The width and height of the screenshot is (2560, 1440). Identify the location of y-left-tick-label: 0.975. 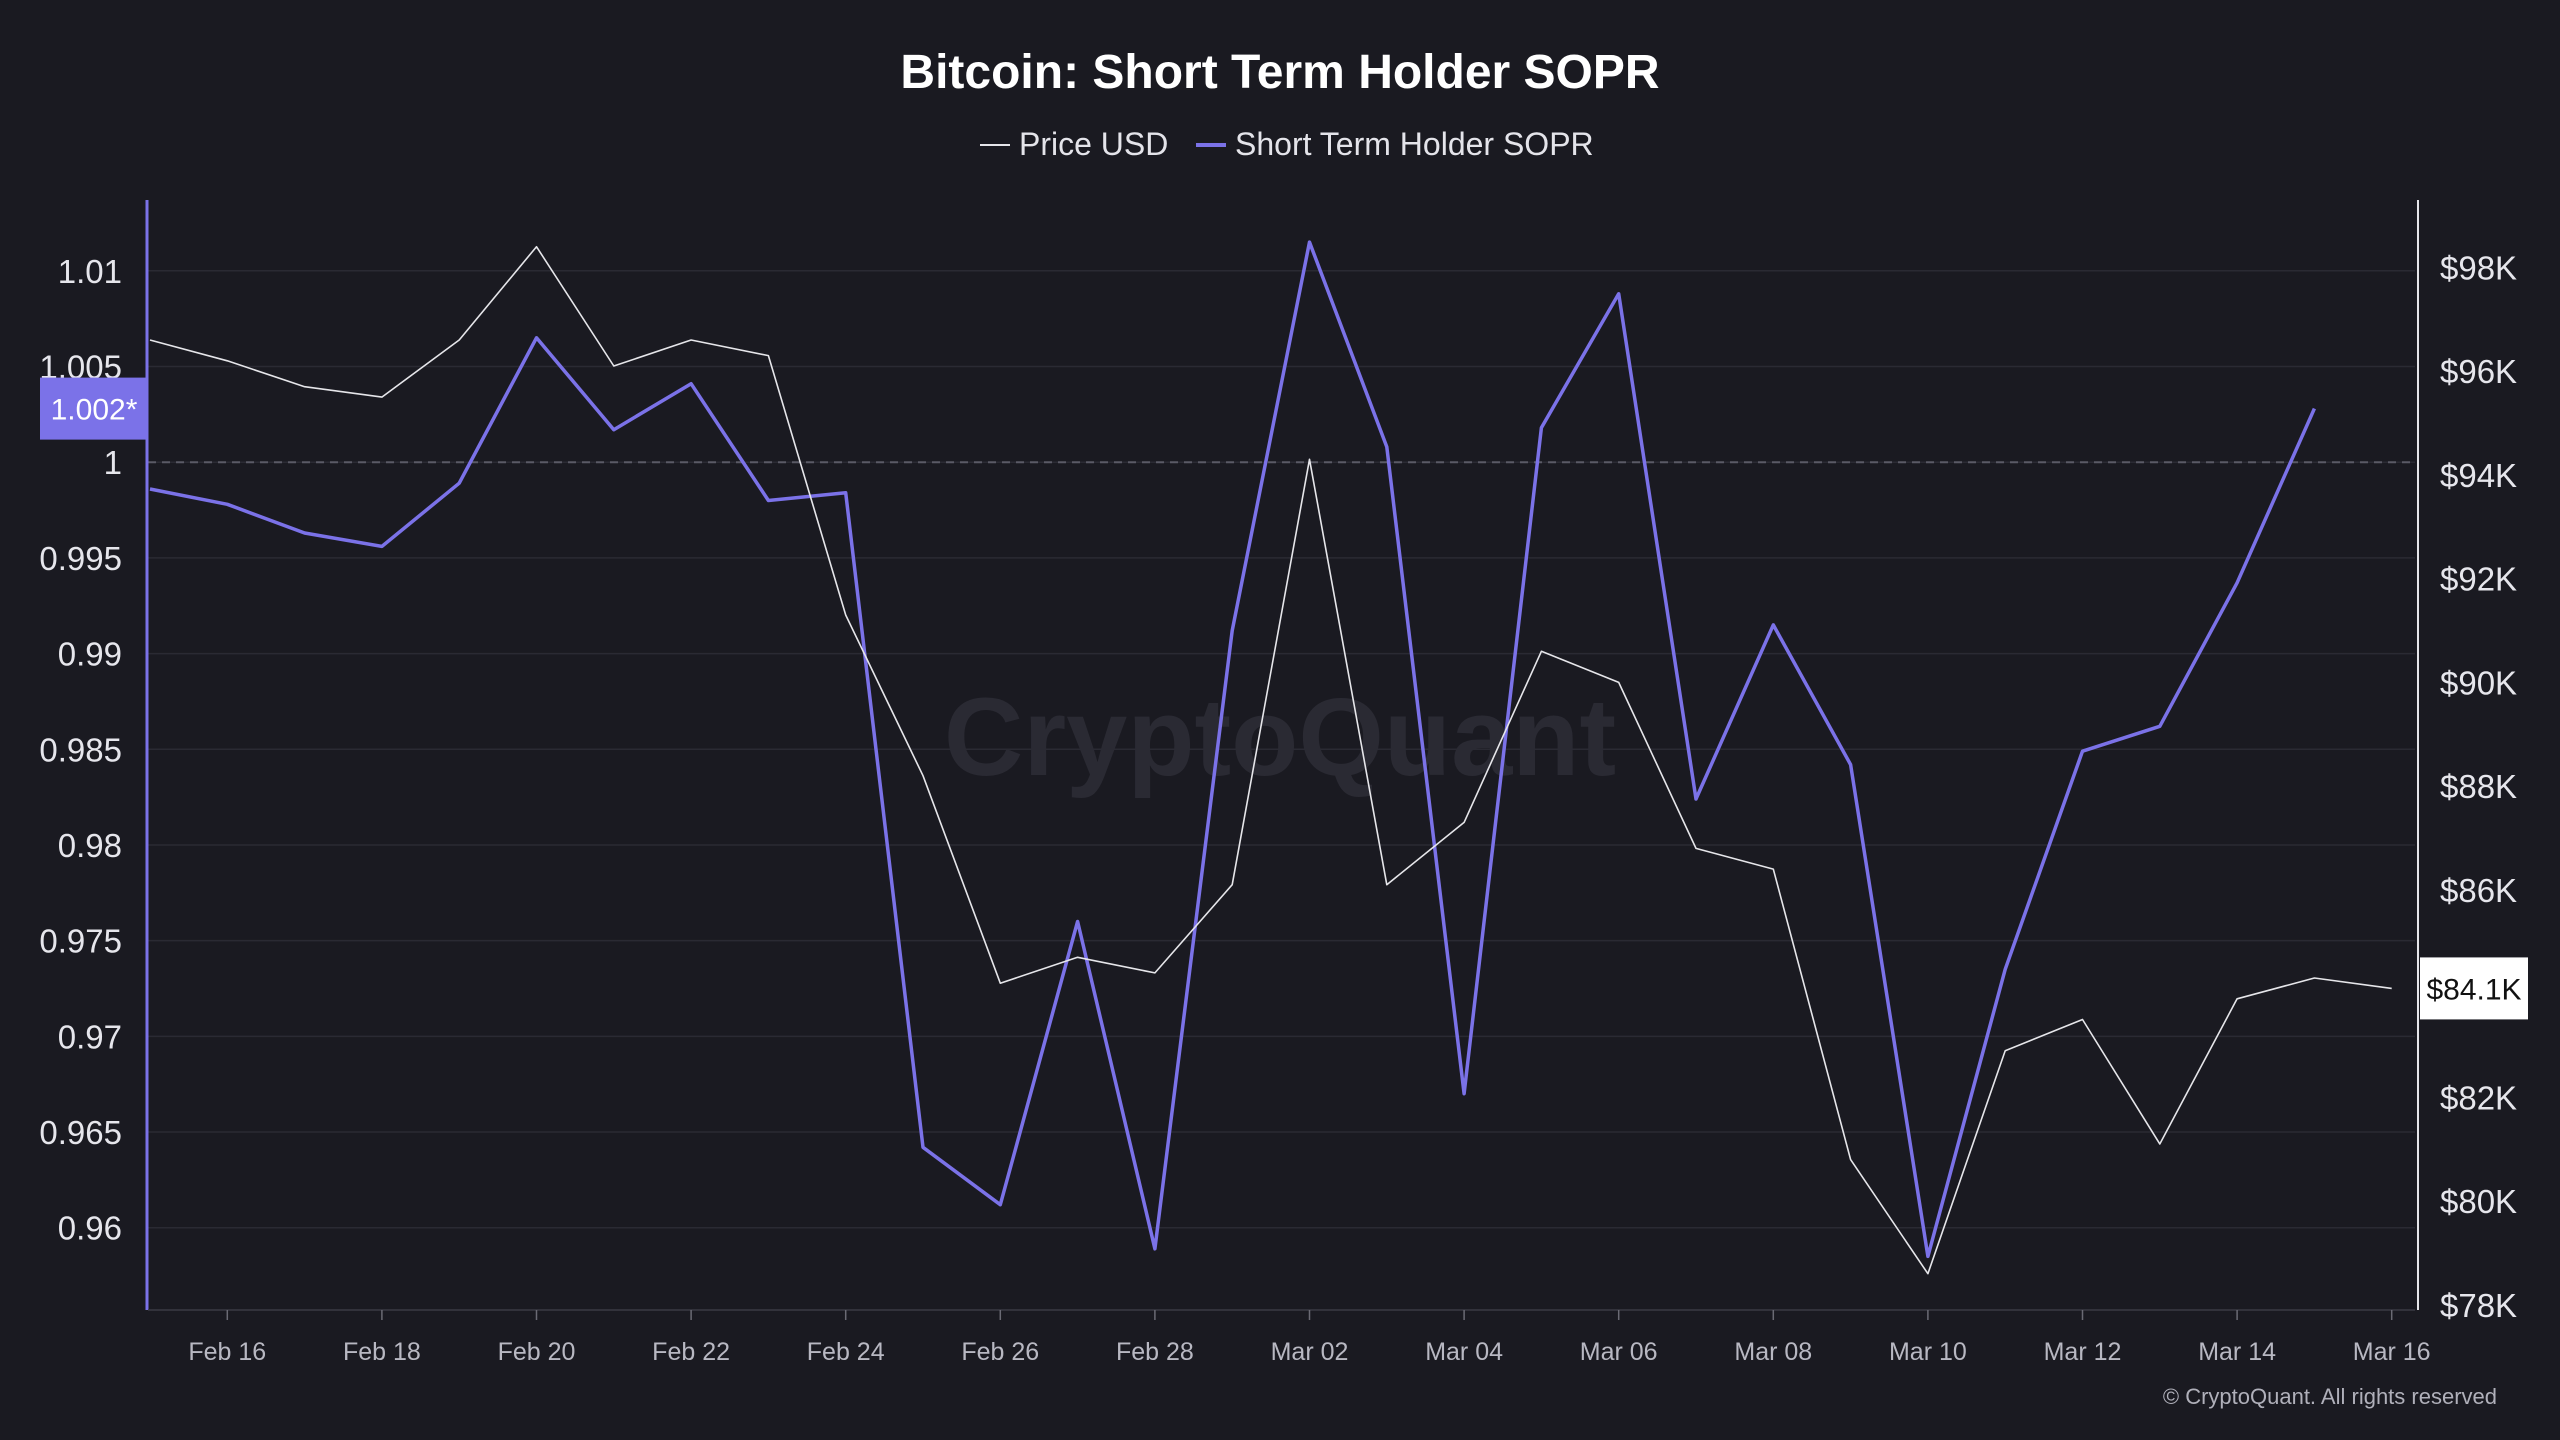
(80, 941).